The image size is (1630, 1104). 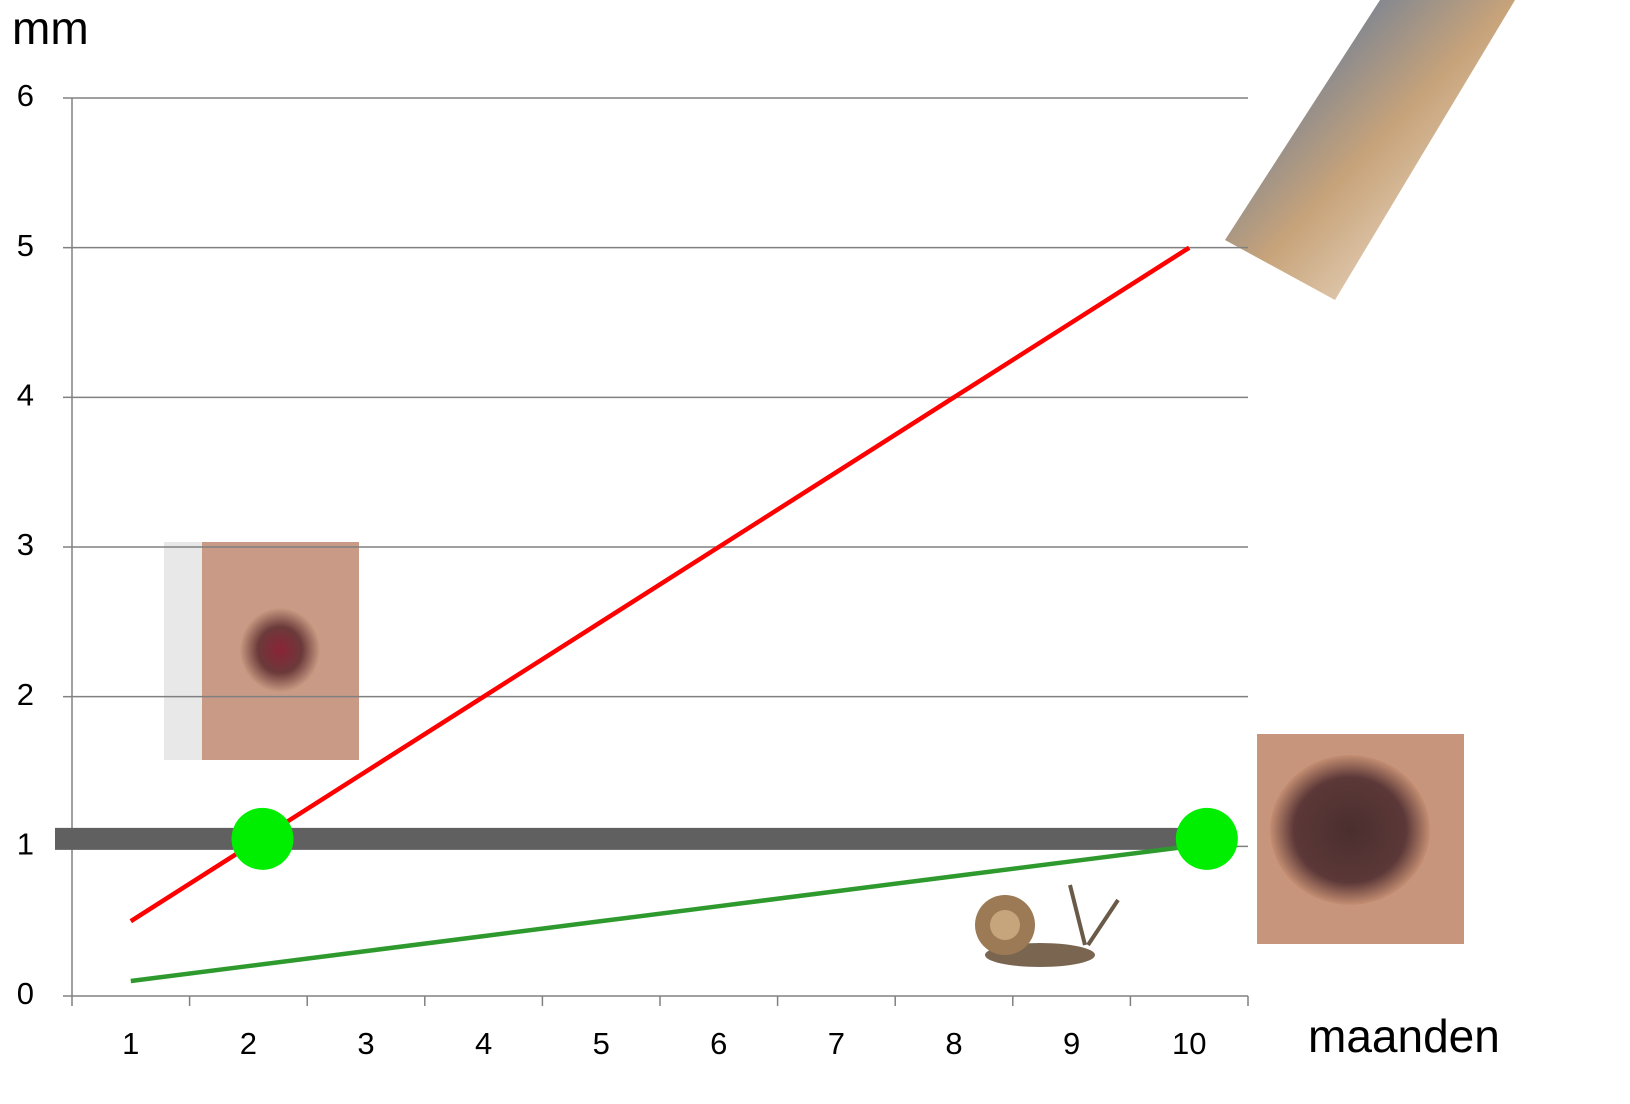 I want to click on x-tick-label: 5, so click(x=601, y=1043).